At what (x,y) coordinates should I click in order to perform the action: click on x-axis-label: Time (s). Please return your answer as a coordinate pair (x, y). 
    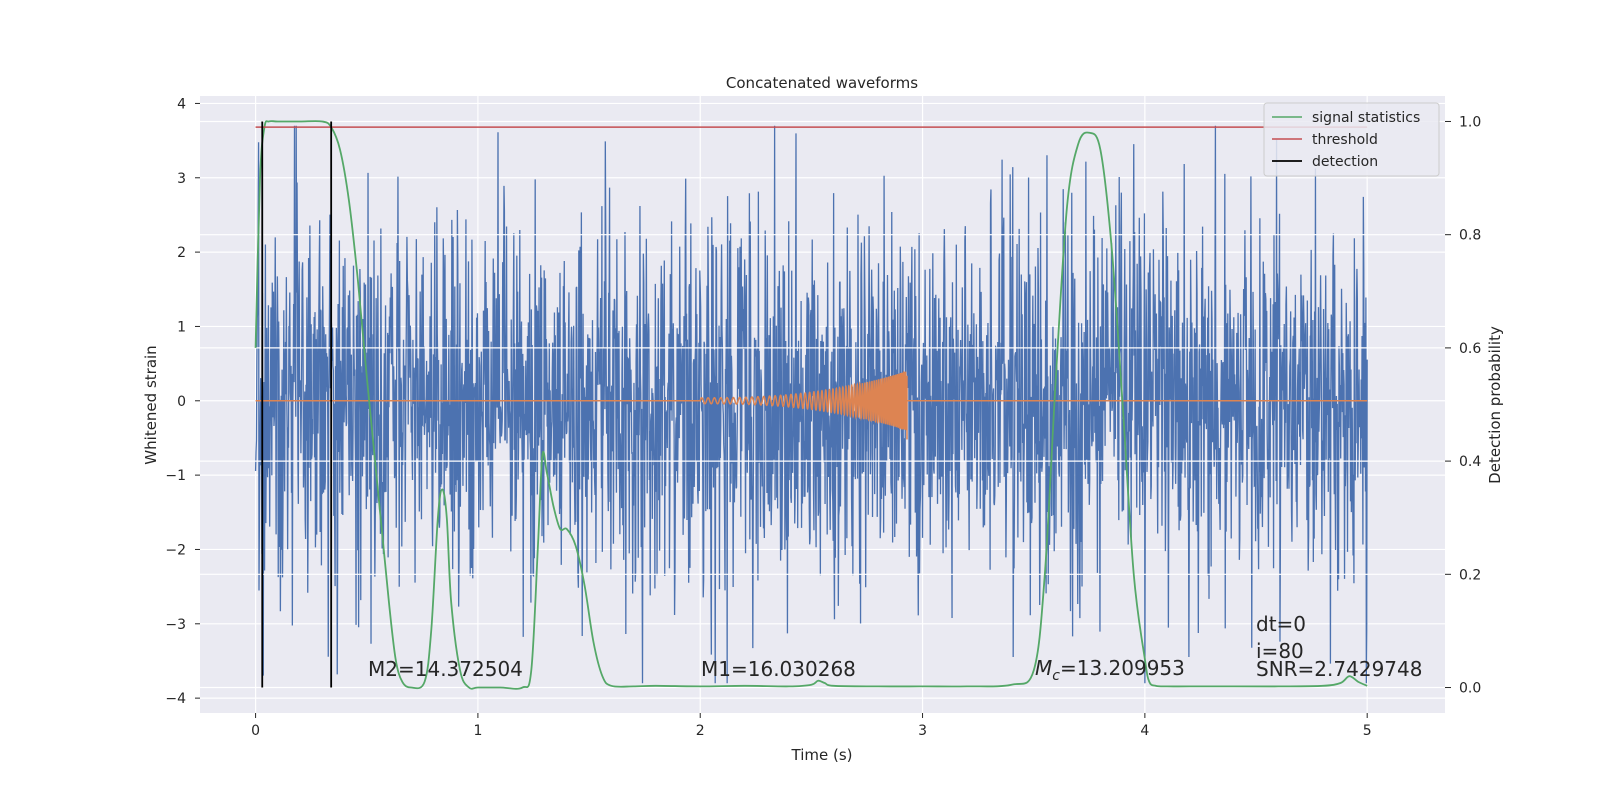
    Looking at the image, I should click on (822, 755).